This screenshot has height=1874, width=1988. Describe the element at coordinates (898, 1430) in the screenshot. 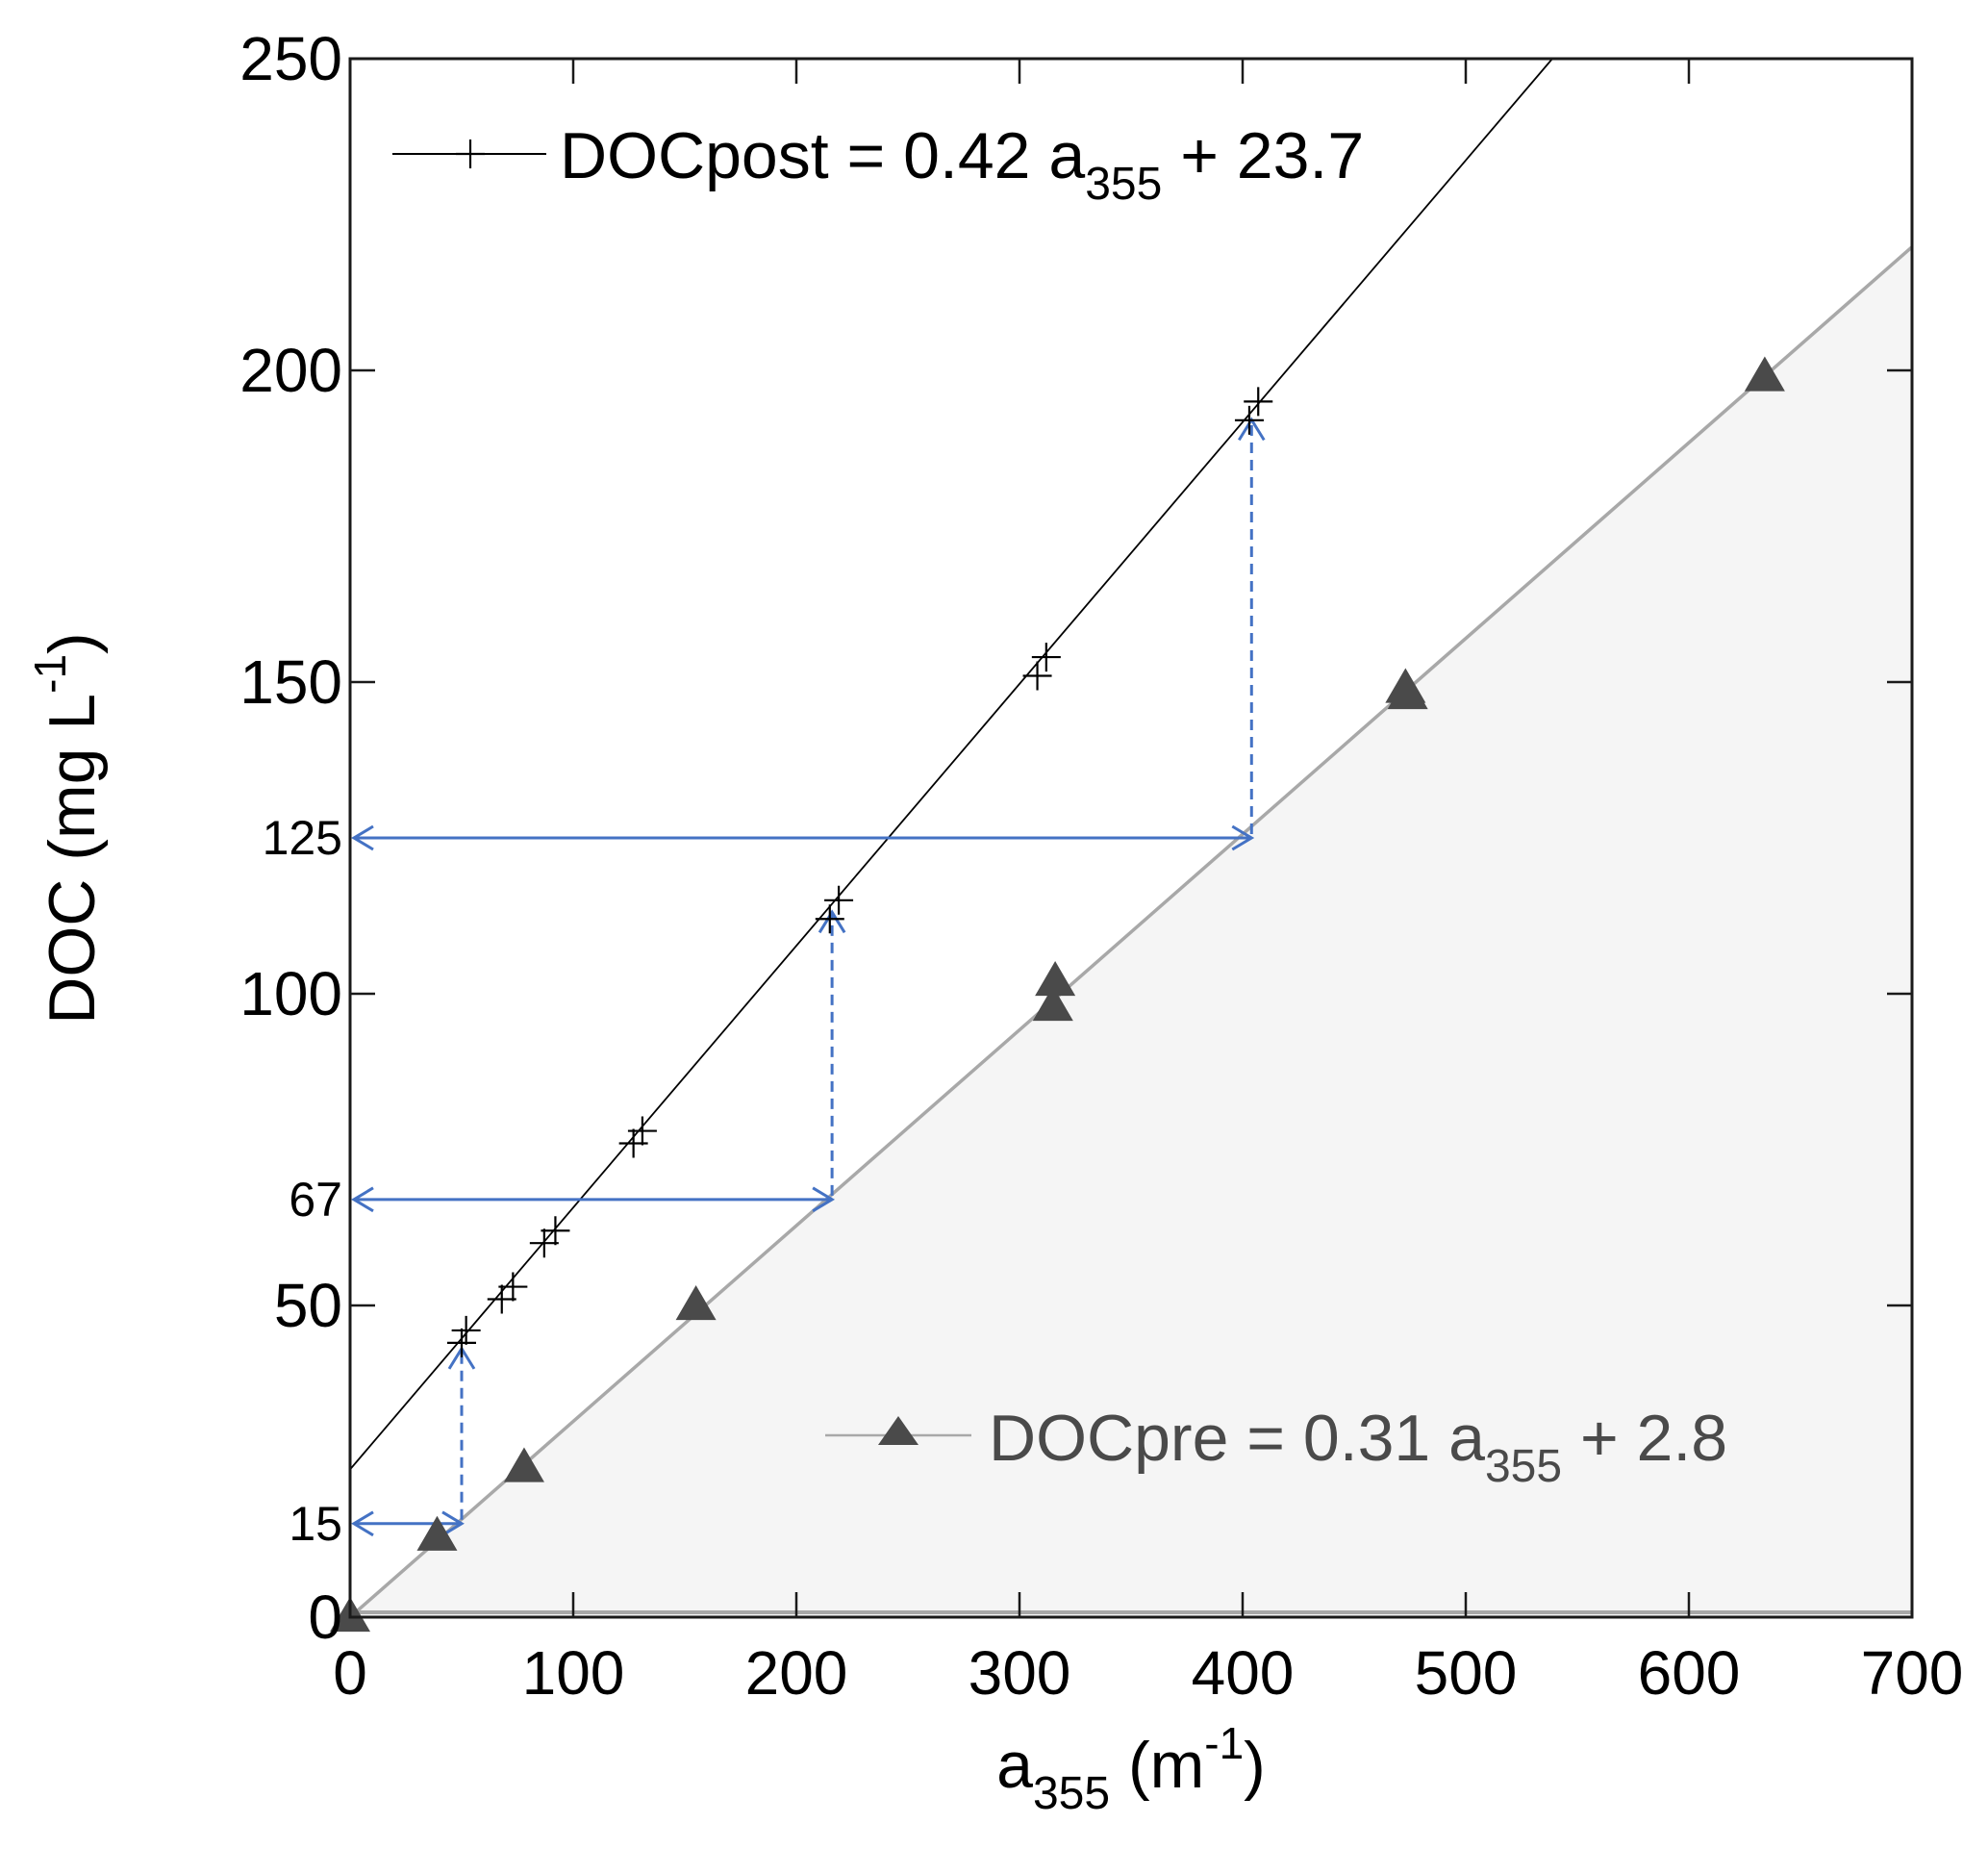

I see `legend-docpre-marker` at that location.